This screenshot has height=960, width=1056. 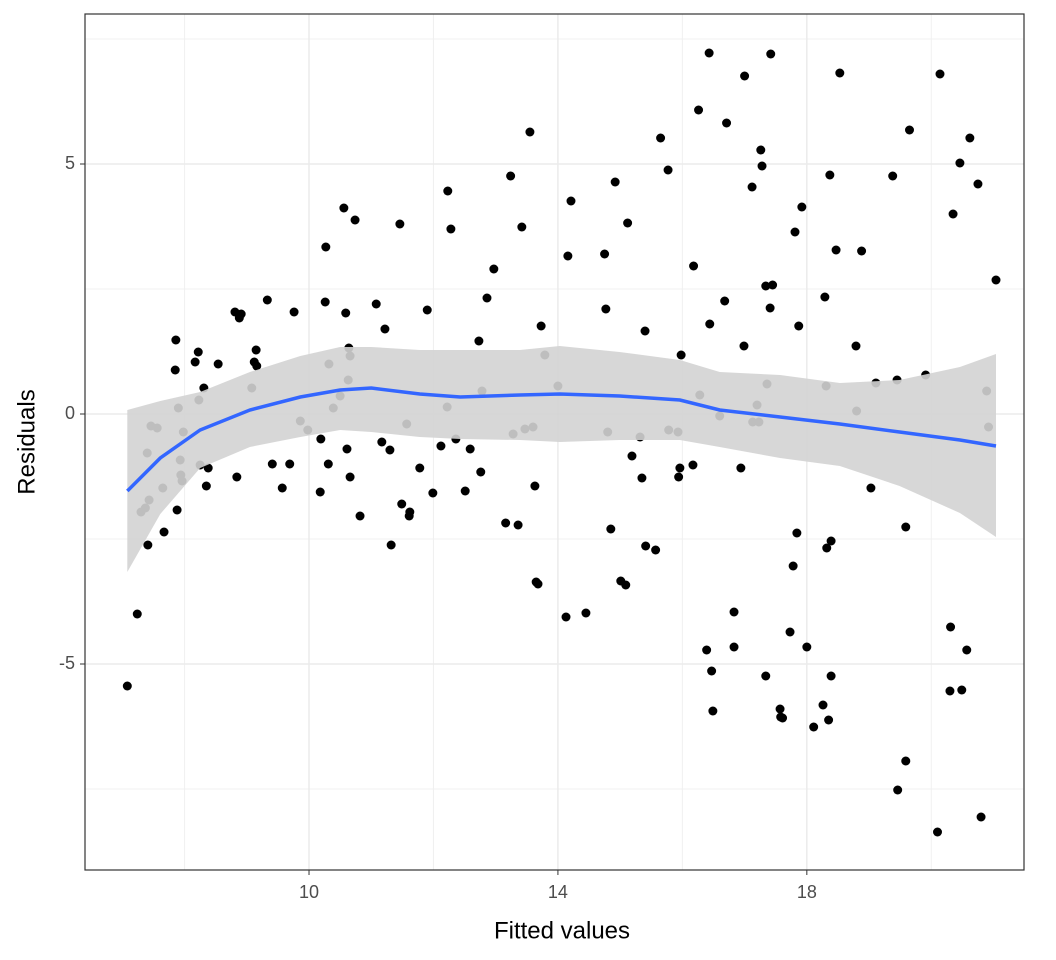 I want to click on x-tick-label: 18, so click(x=807, y=892).